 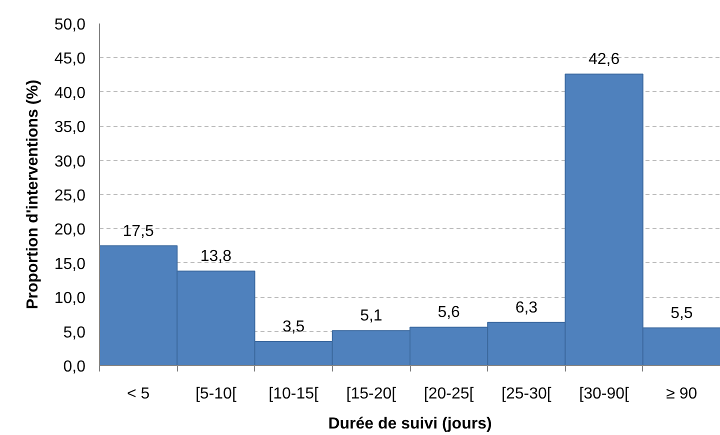 I want to click on data-label: 17,5, so click(x=138, y=231).